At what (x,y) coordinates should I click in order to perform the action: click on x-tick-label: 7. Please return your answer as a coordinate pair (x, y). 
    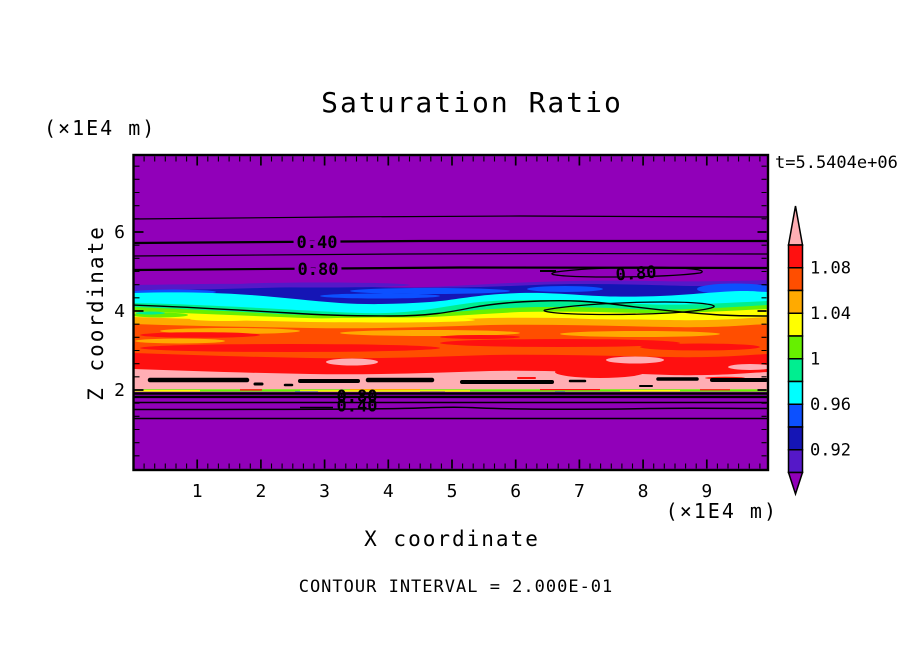
    Looking at the image, I should click on (579, 491).